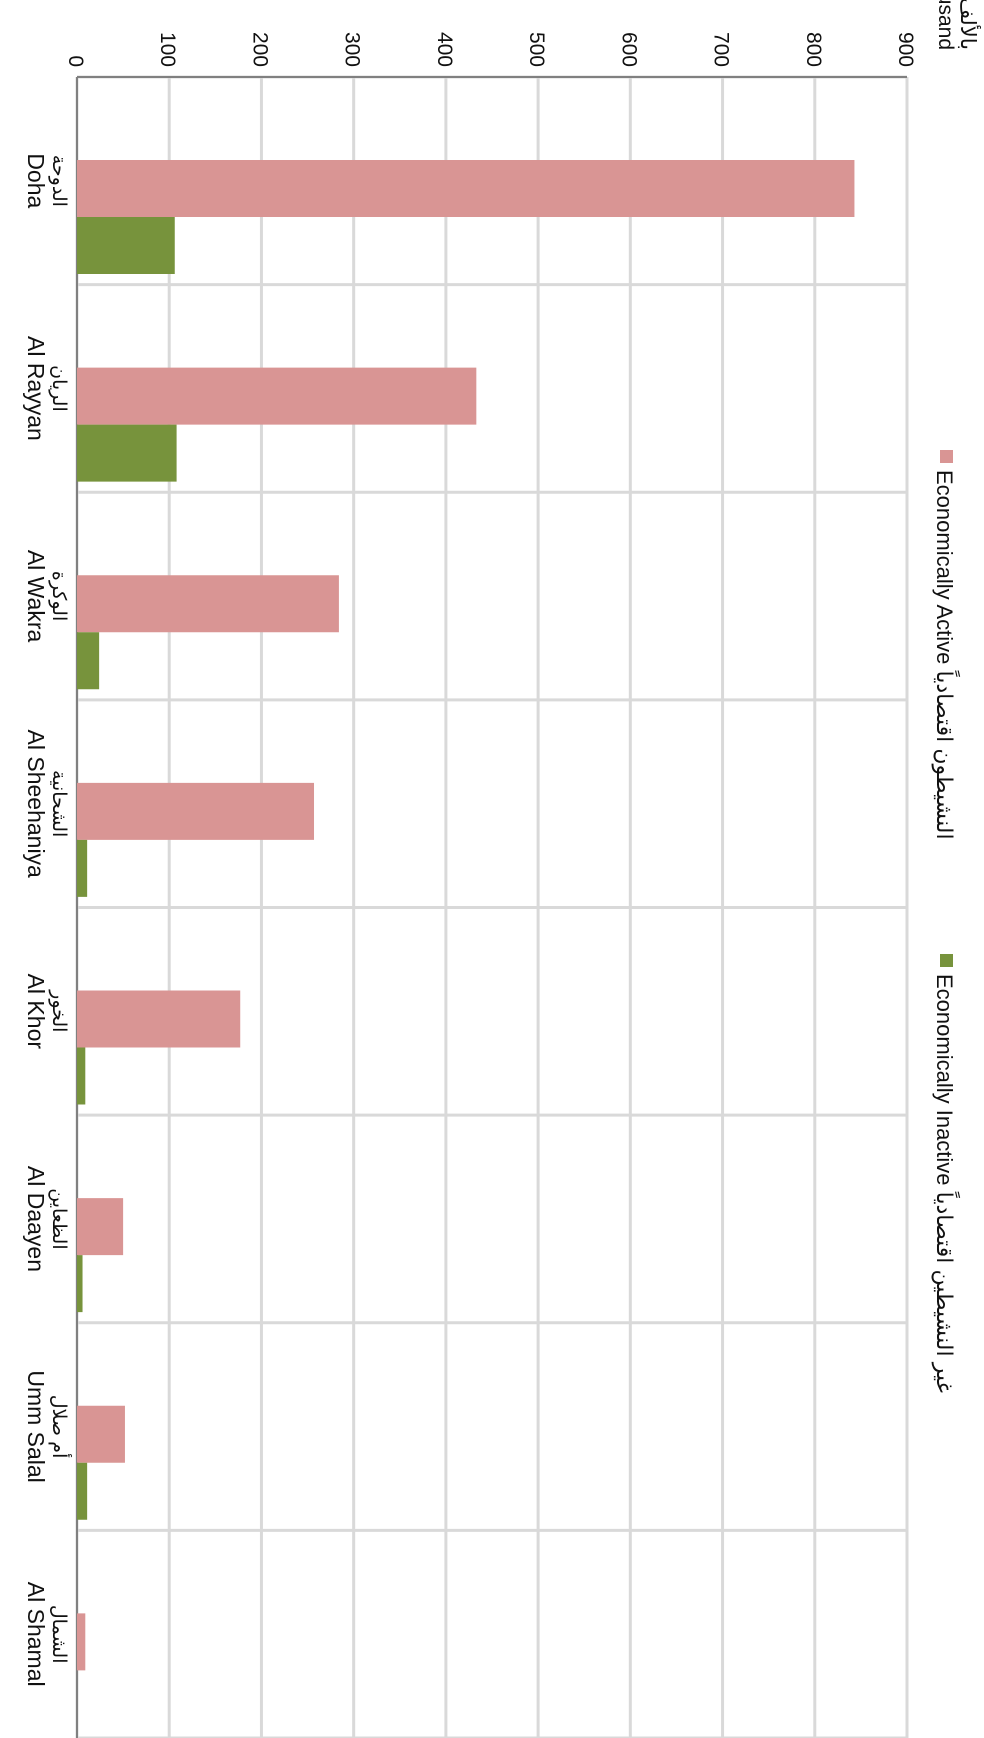  Describe the element at coordinates (352, 49) in the screenshot. I see `y-tick-label: 300` at that location.